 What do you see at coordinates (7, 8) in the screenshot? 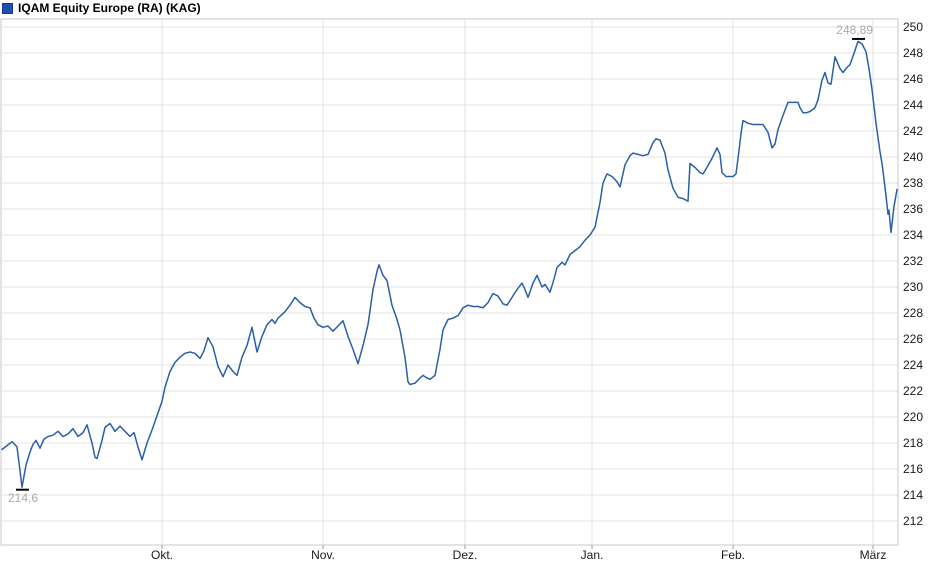
I see `series-color-swatch-icon` at bounding box center [7, 8].